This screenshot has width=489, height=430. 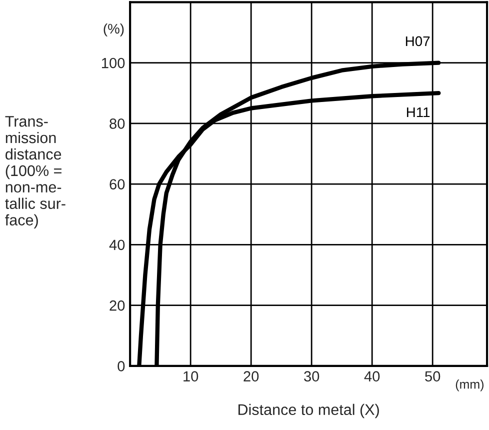 What do you see at coordinates (113, 63) in the screenshot?
I see `y-tick-label: 100` at bounding box center [113, 63].